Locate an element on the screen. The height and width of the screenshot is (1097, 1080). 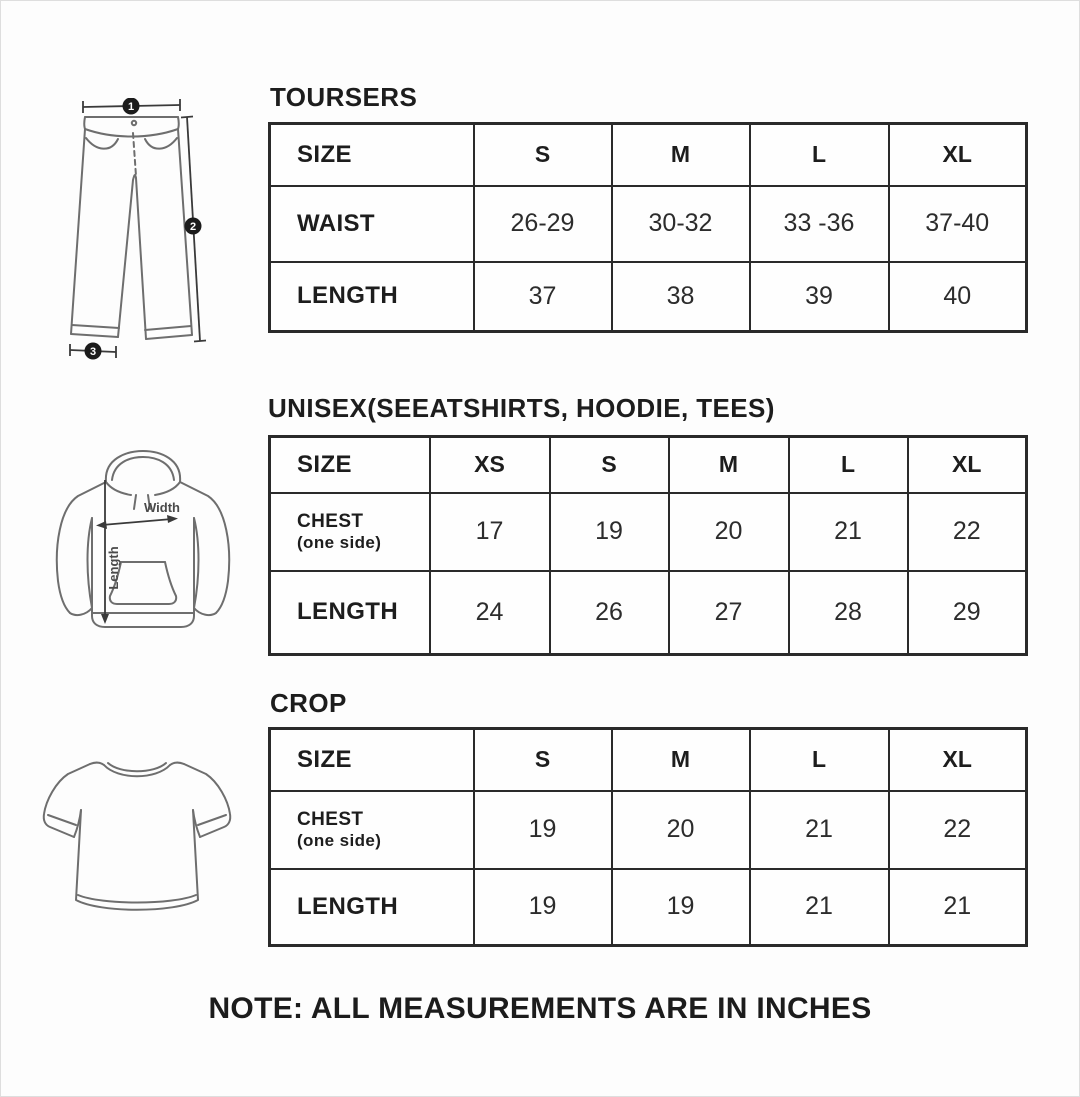
leg-opening-dimension-arrow: 3 is located at coordinates (93, 351).